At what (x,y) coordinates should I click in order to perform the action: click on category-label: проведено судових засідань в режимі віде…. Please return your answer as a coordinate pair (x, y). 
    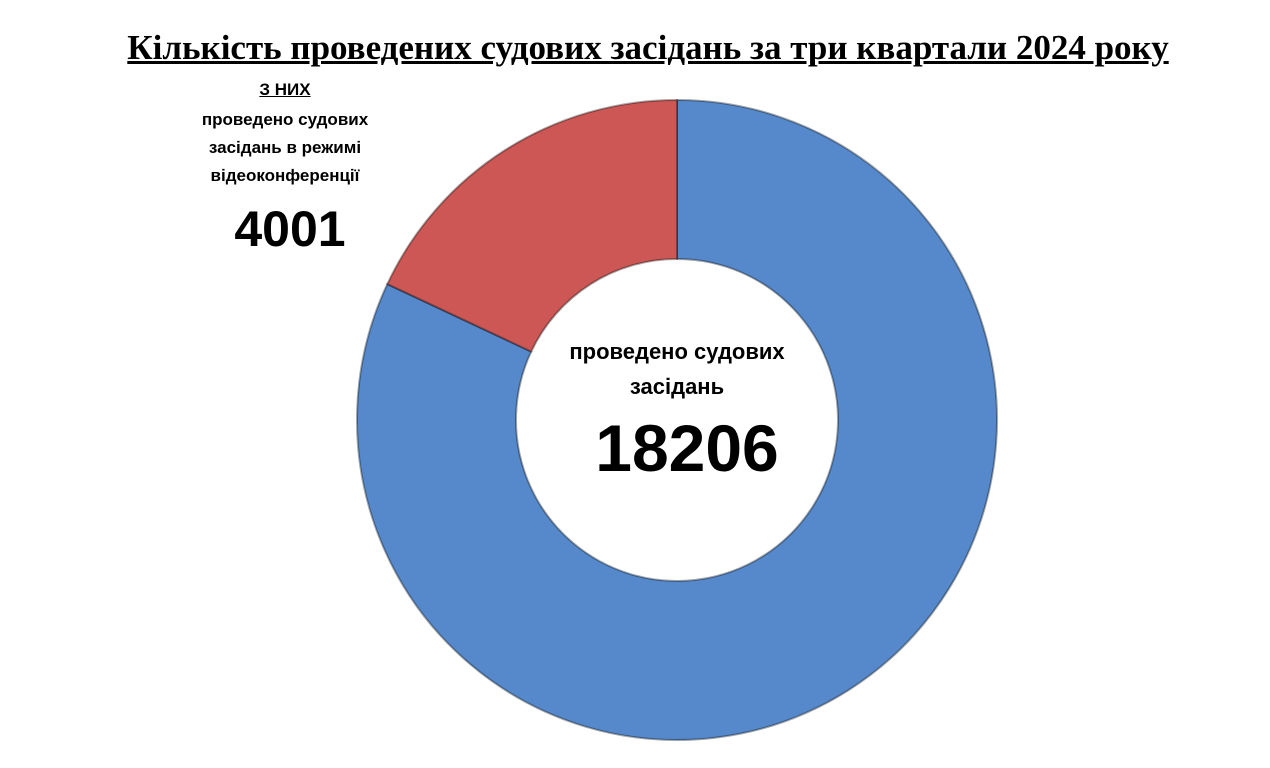
    Looking at the image, I should click on (285, 147).